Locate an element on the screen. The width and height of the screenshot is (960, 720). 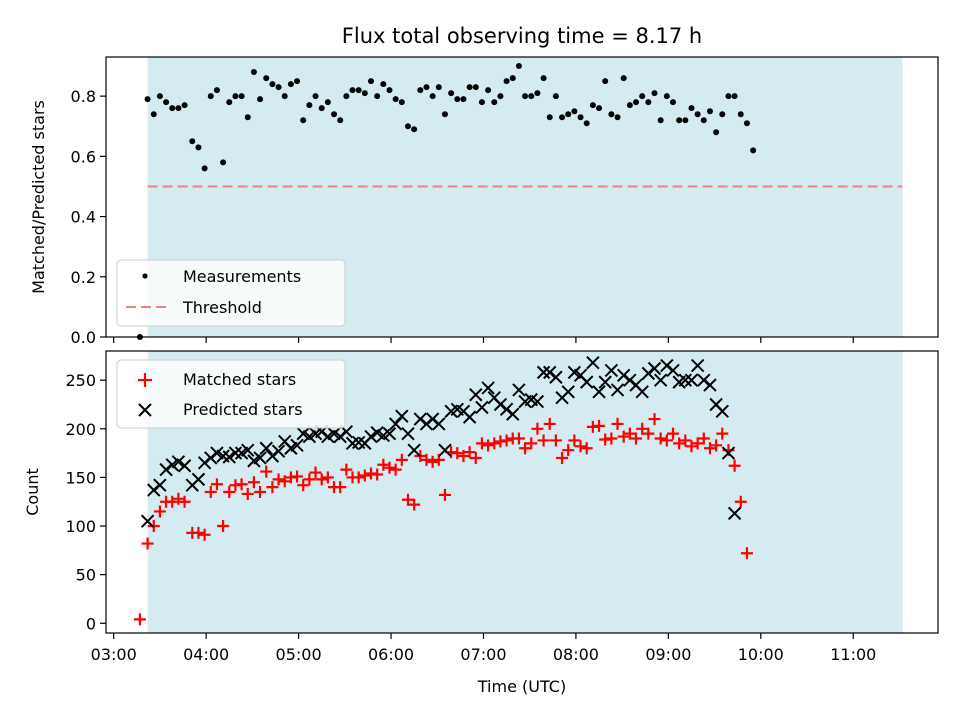
legend-marker-predicted is located at coordinates (145, 410).